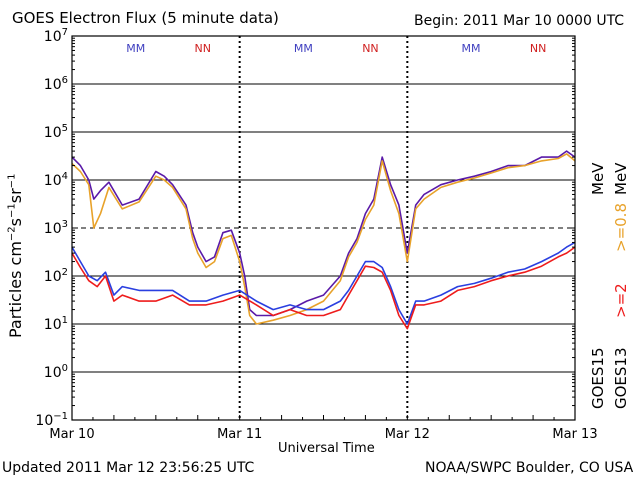 This screenshot has width=640, height=480. What do you see at coordinates (56, 228) in the screenshot?
I see `y-tick-label: 103` at bounding box center [56, 228].